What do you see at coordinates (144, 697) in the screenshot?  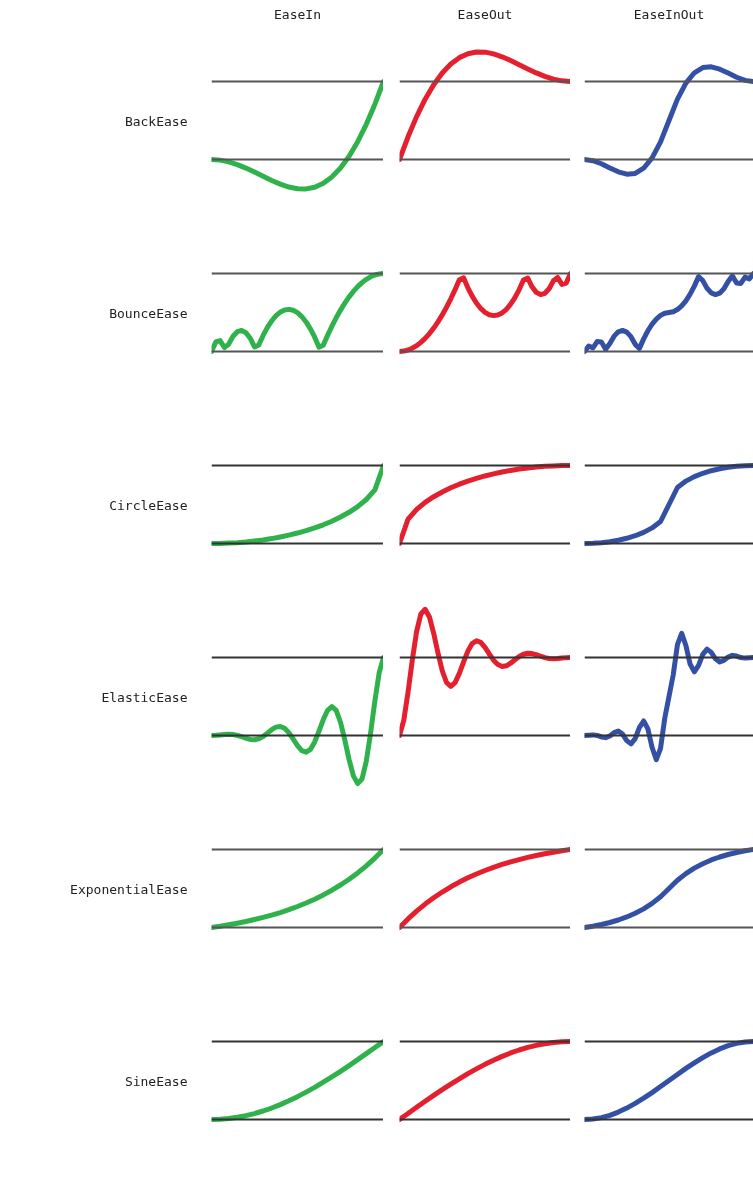 I see `y-axis-title: ElasticEase` at bounding box center [144, 697].